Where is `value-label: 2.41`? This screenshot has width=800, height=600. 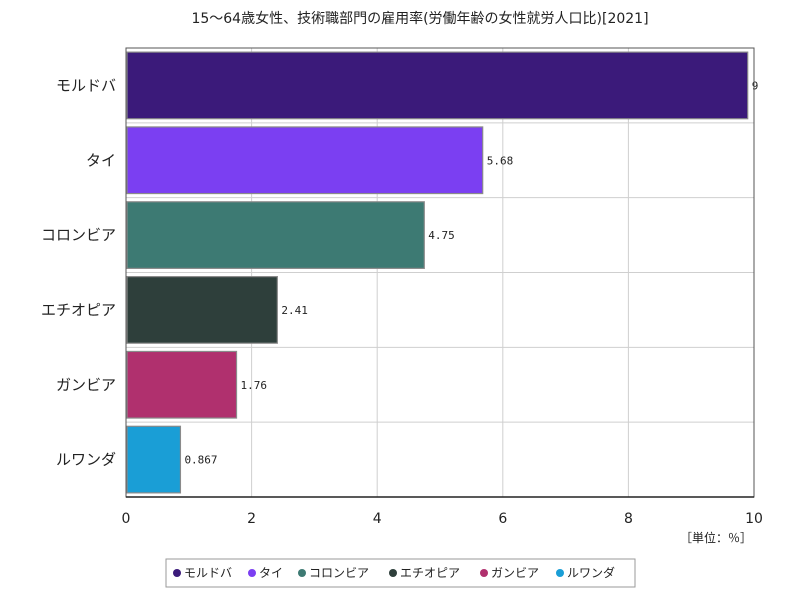
value-label: 2.41 is located at coordinates (294, 310).